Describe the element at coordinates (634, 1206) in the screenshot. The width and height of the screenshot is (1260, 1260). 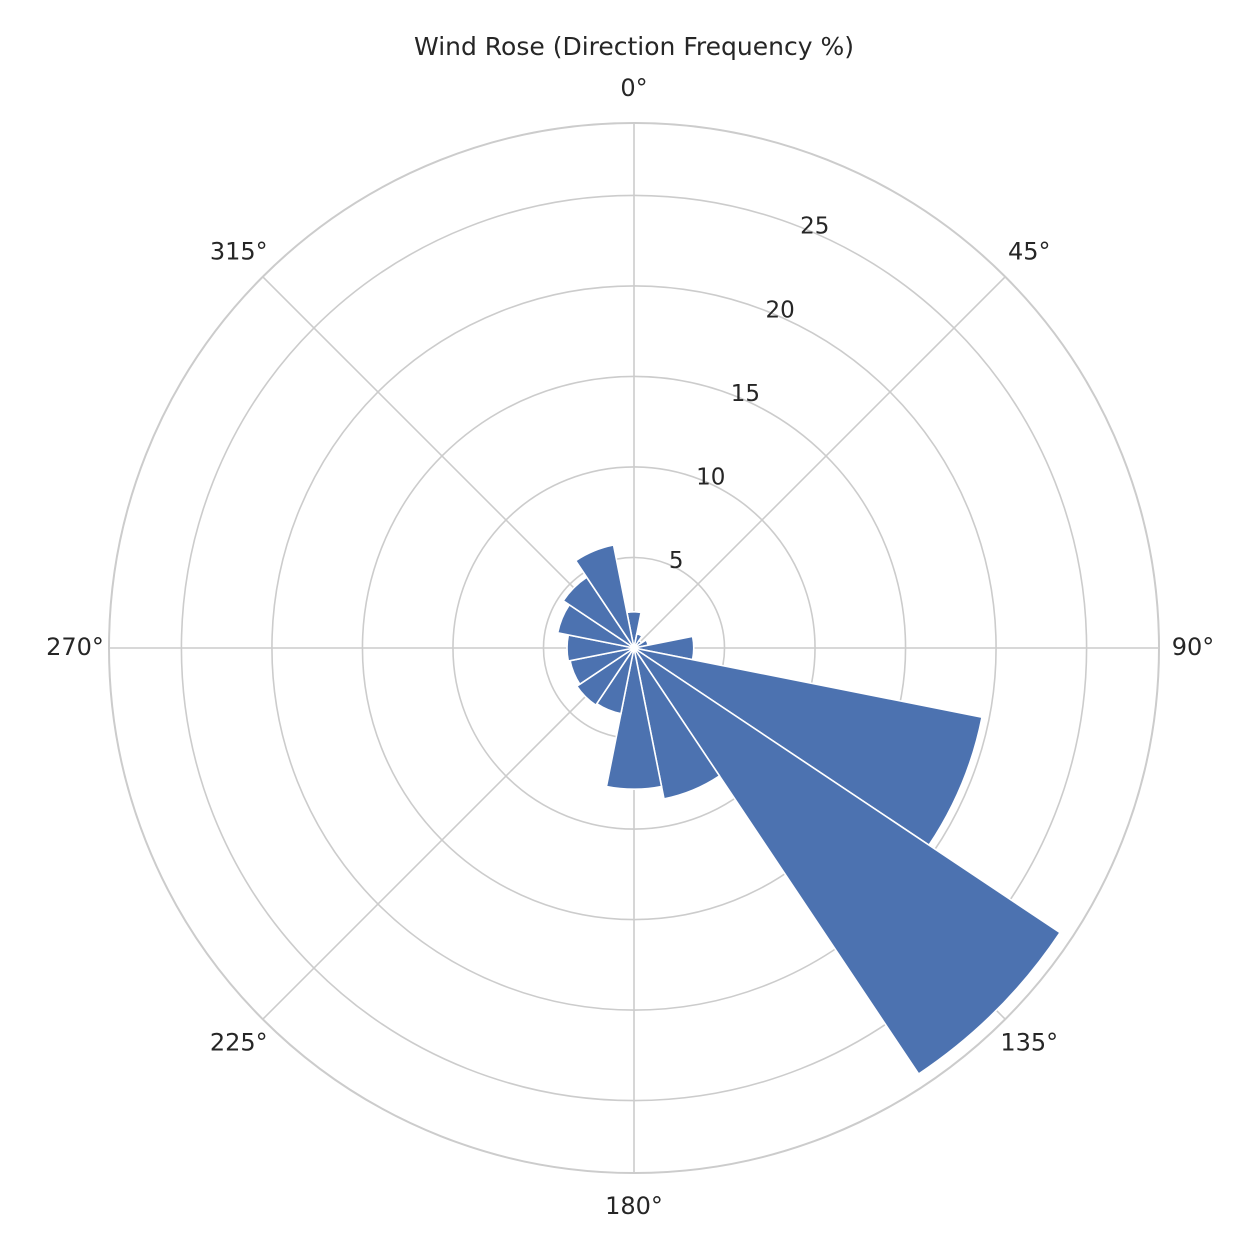
I see `angular-tick-label-180: 180°` at that location.